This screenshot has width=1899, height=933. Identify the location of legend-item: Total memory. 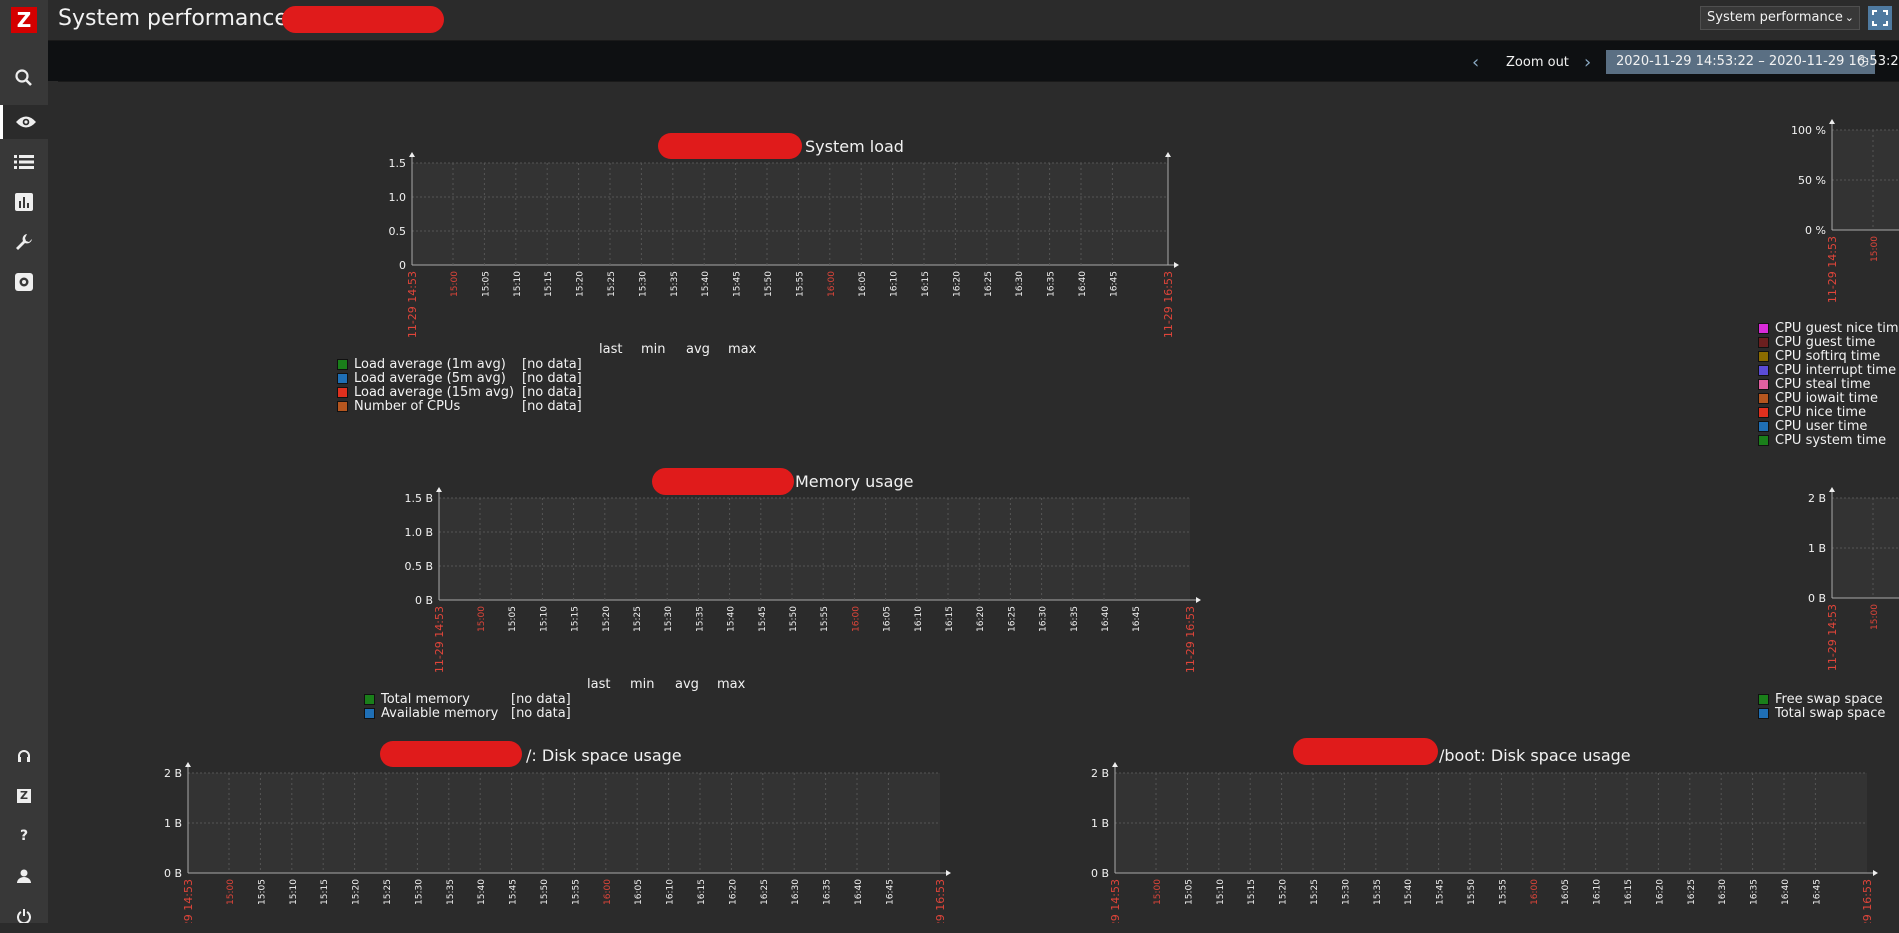
(417, 699).